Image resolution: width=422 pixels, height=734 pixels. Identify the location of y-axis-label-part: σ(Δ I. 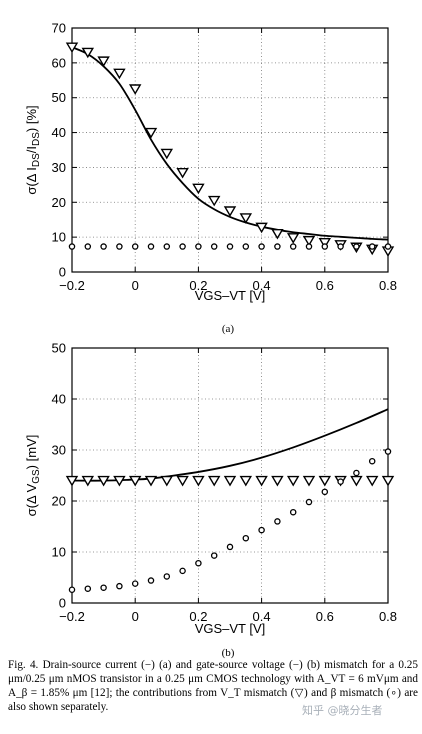
(31, 181).